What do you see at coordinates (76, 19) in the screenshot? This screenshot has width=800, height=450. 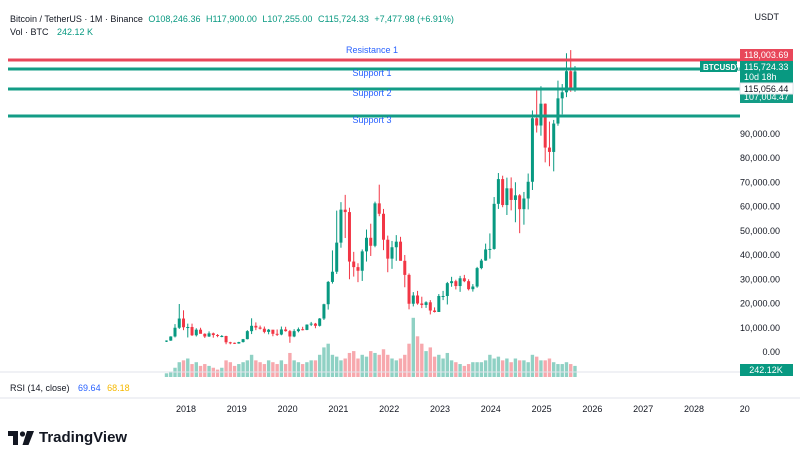 I see `symbol-name: Bitcoin / TetherUS · 1M · Binance` at bounding box center [76, 19].